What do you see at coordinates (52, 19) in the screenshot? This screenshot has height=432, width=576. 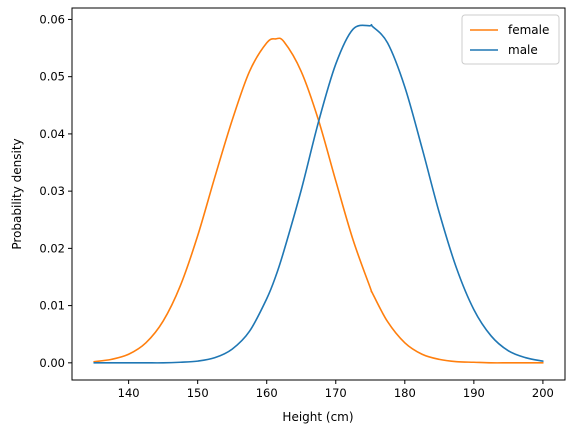 I see `y-tick-label: 0.06` at bounding box center [52, 19].